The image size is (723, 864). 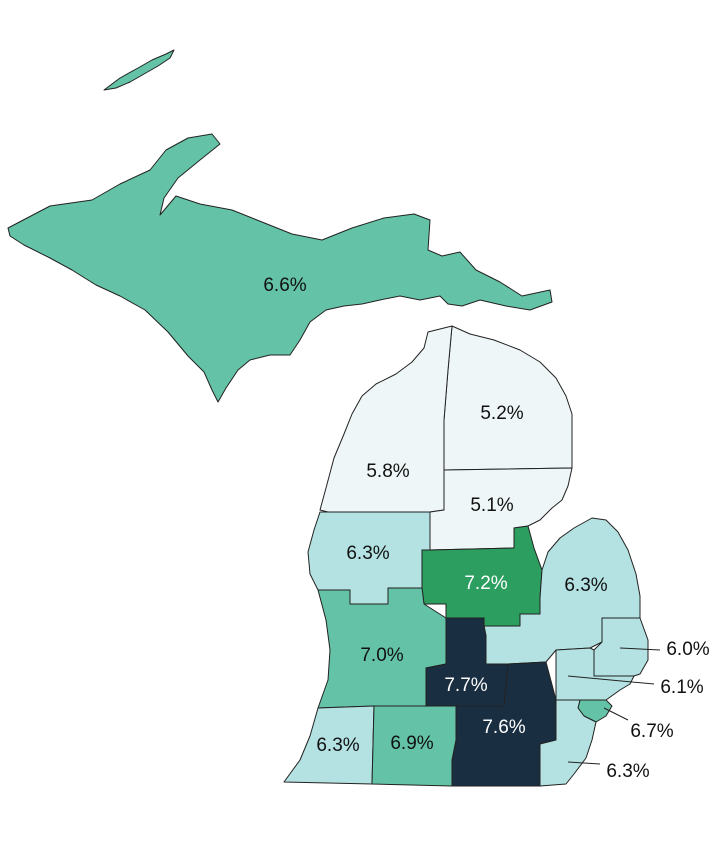 I want to click on label-west-michigan: 7.0%, so click(x=381, y=655).